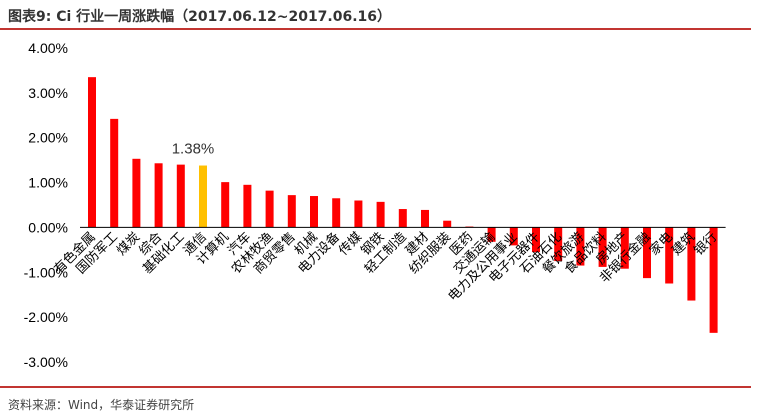 This screenshot has height=416, width=763. What do you see at coordinates (375, 29) in the screenshot?
I see `top-rule` at bounding box center [375, 29].